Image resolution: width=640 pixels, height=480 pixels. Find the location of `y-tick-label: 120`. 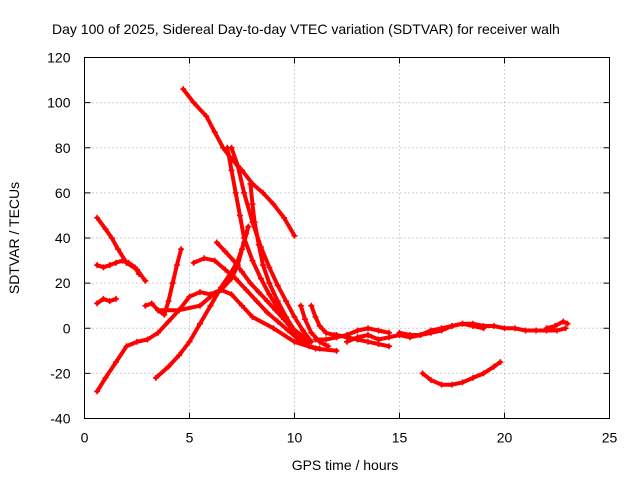

y-tick-label: 120 is located at coordinates (59, 58).